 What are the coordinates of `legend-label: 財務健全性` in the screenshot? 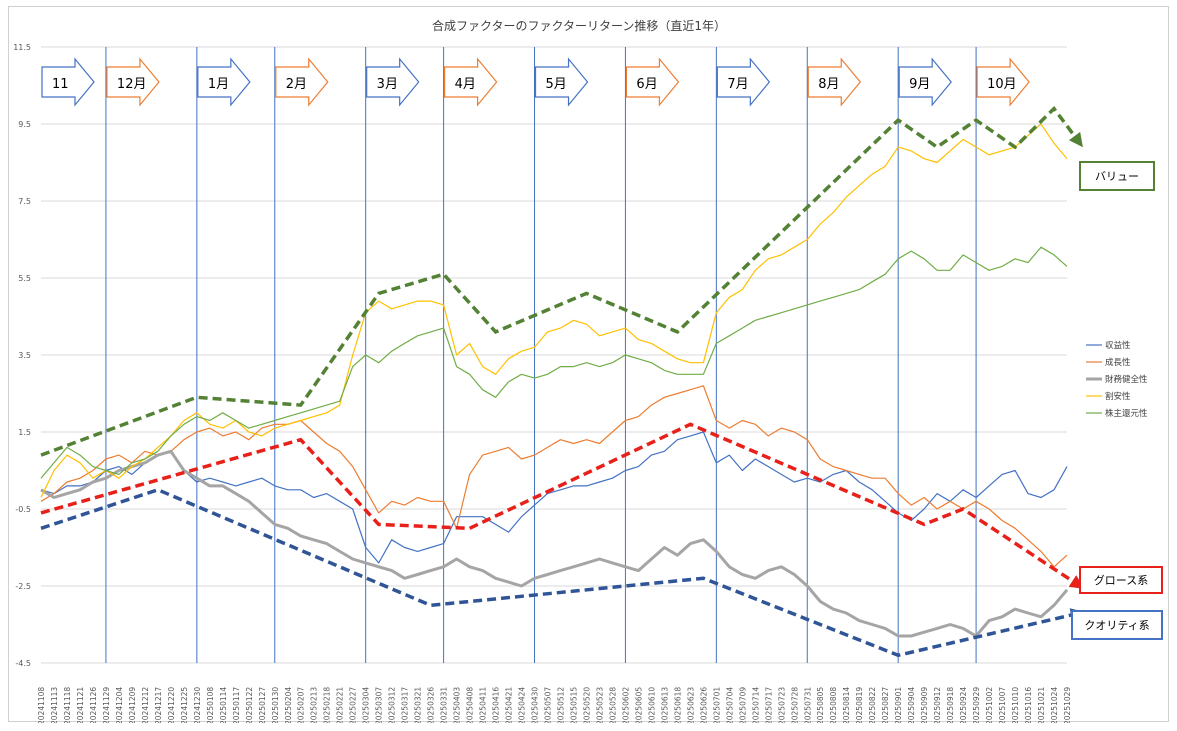 It's located at (1126, 379).